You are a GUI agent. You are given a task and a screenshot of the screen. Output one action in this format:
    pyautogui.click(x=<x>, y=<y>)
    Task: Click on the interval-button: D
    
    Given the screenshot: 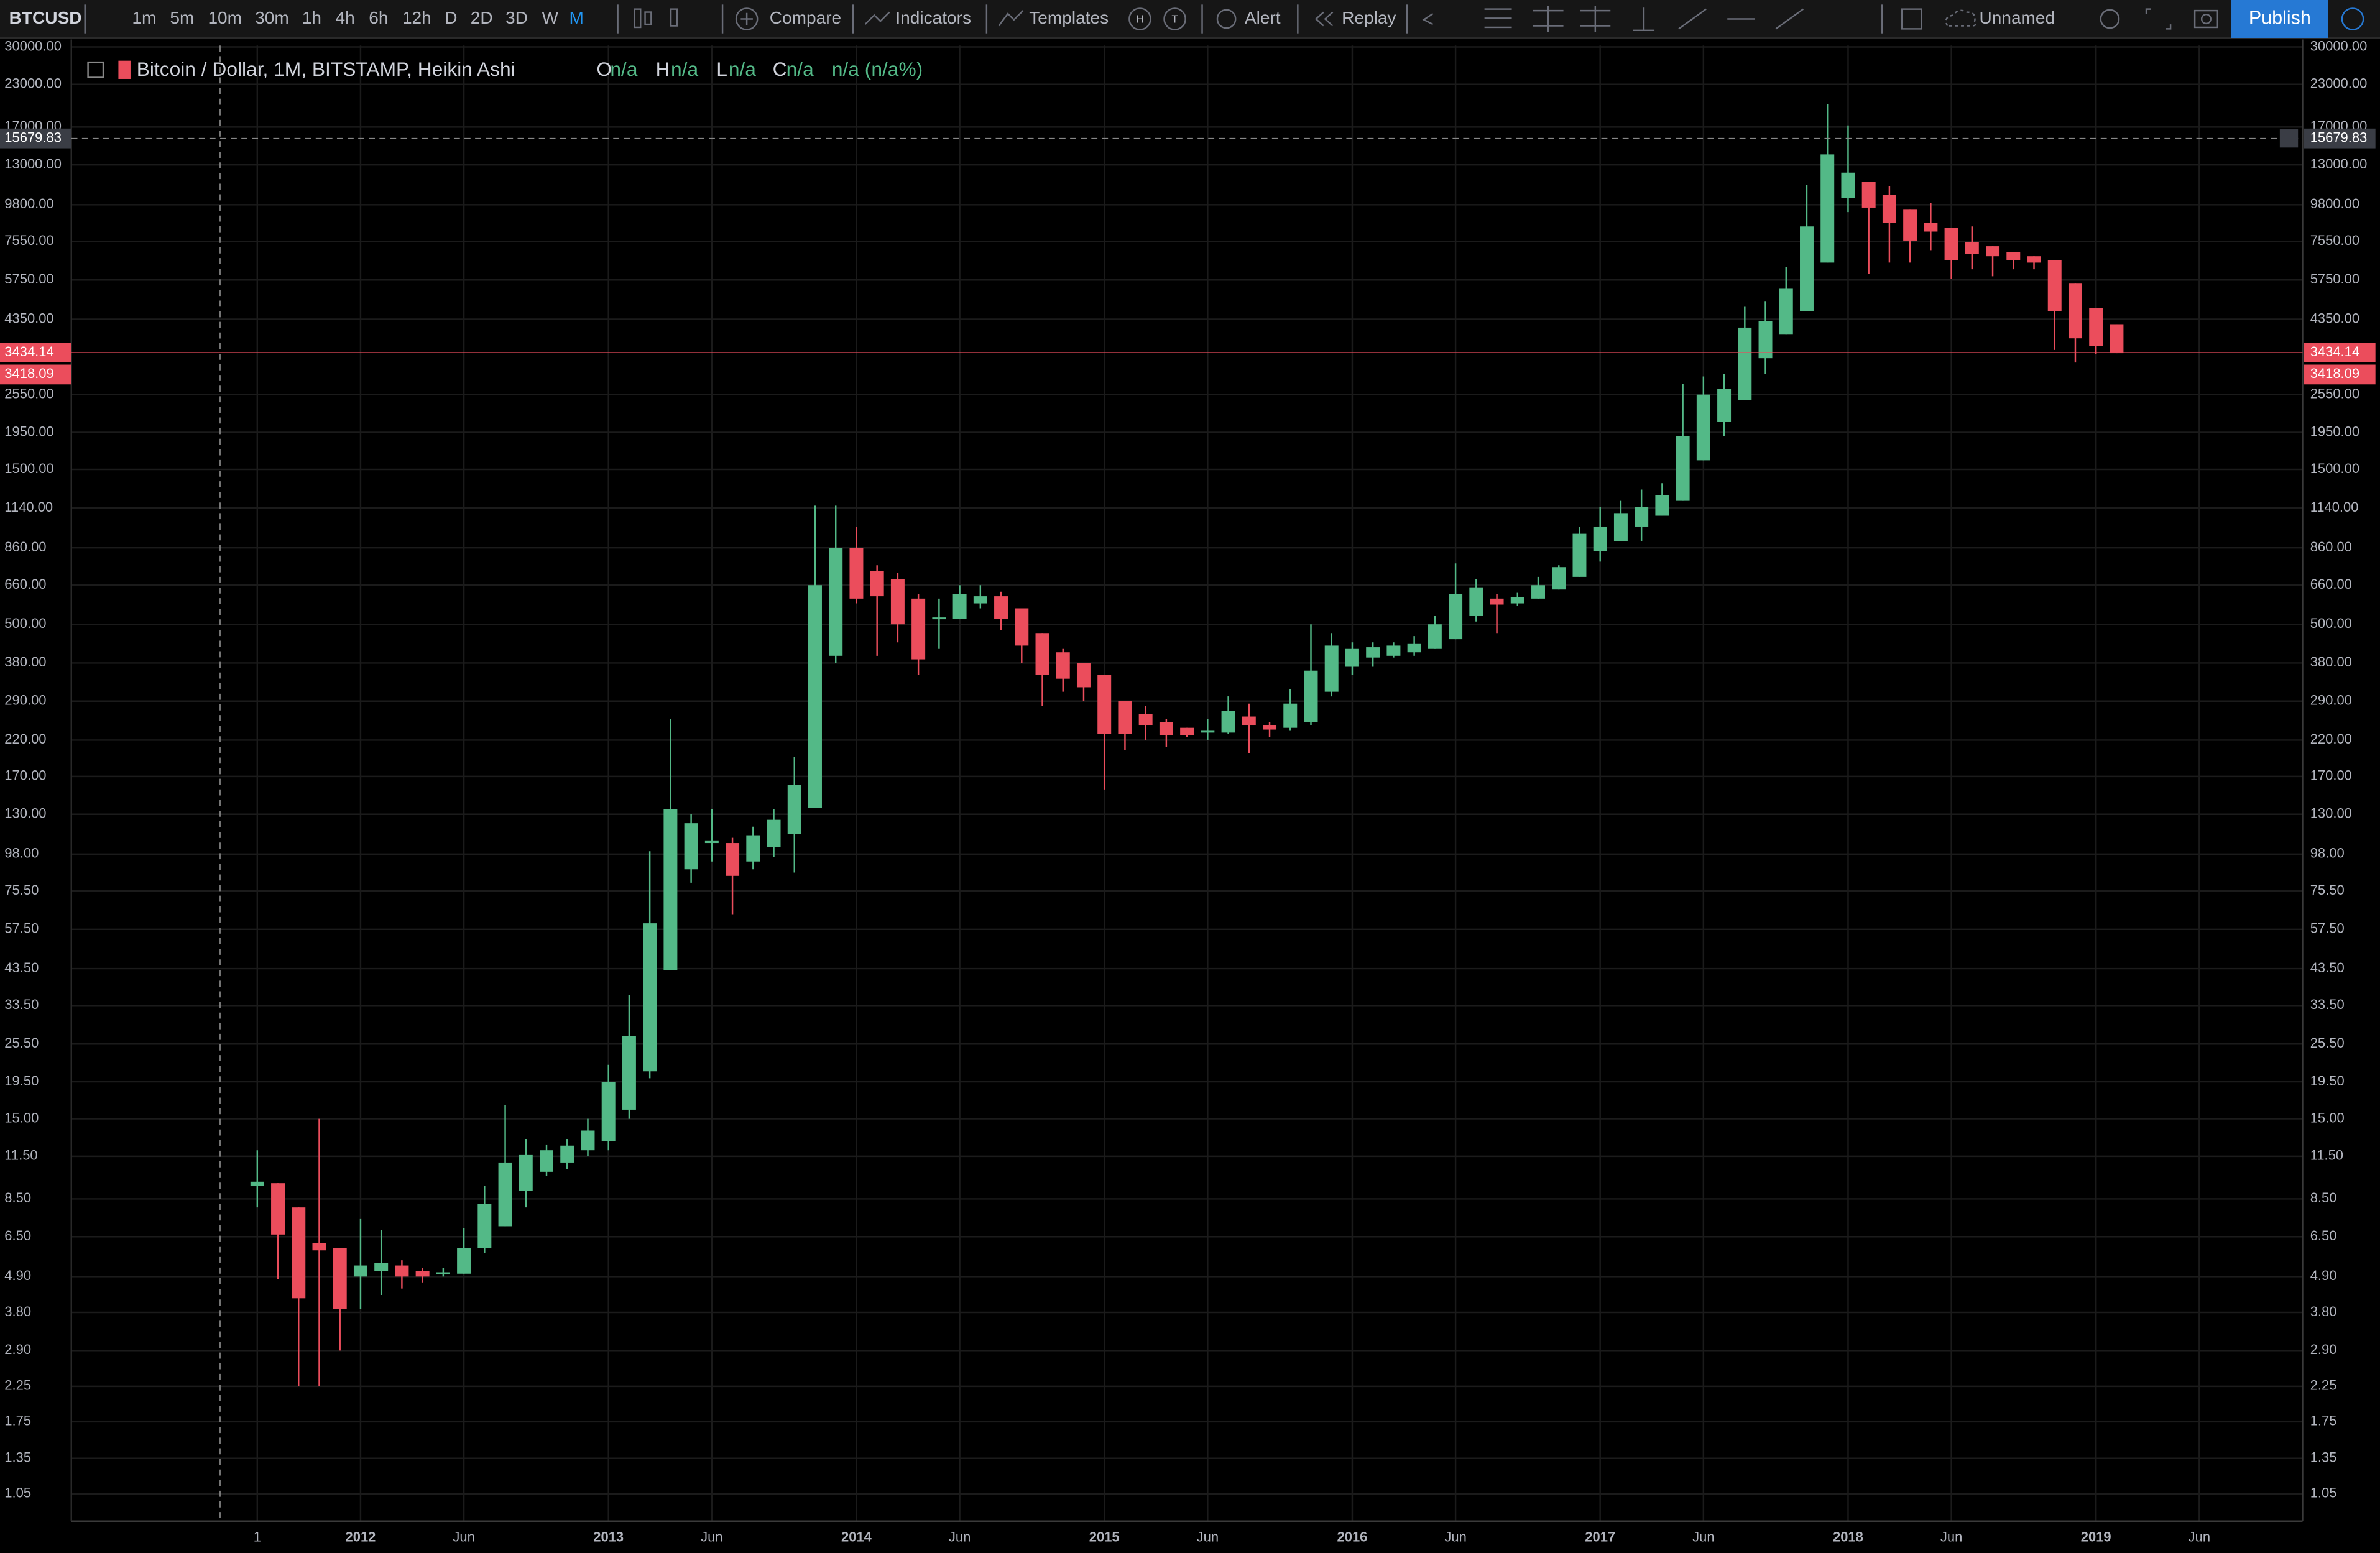 What is the action you would take?
    pyautogui.click(x=451, y=18)
    